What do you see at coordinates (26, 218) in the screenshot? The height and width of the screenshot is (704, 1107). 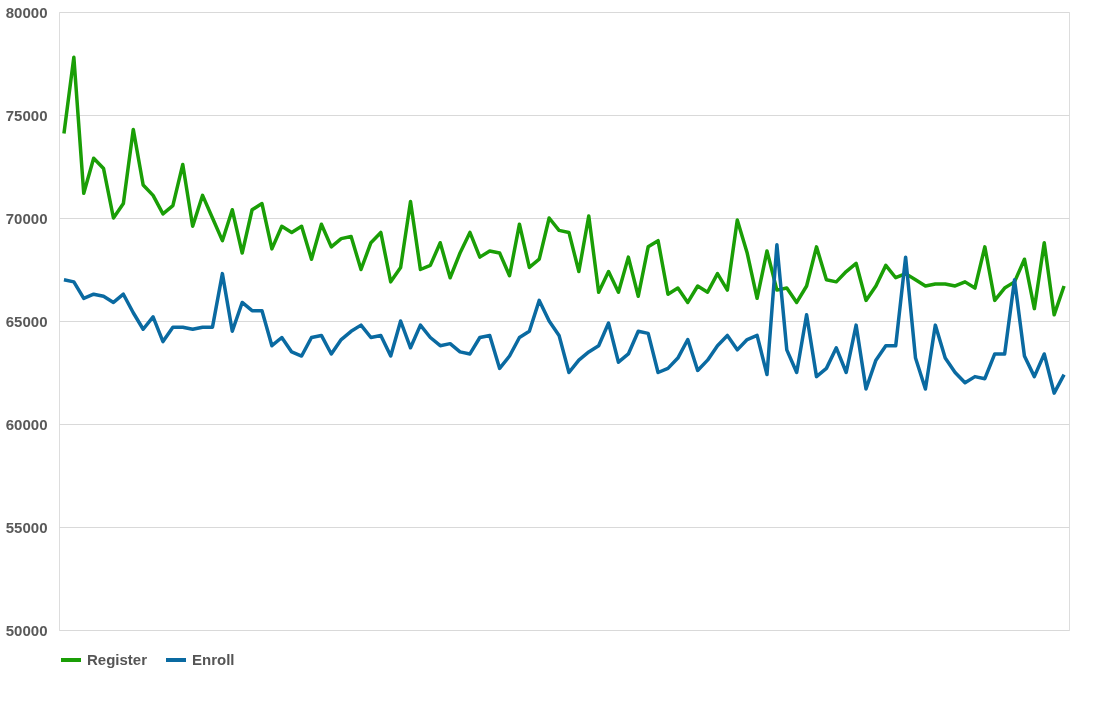 I see `y-tick-label: 70000` at bounding box center [26, 218].